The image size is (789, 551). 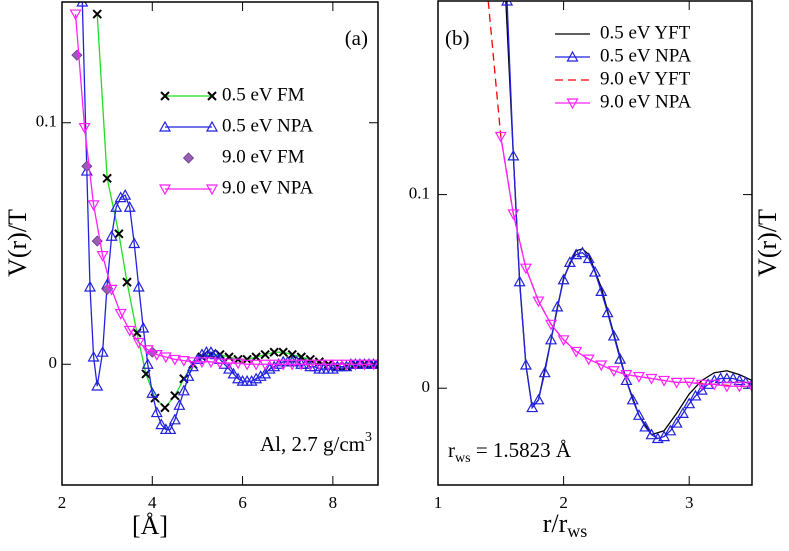 What do you see at coordinates (645, 78) in the screenshot?
I see `legend-label: 9.0 eV YFT` at bounding box center [645, 78].